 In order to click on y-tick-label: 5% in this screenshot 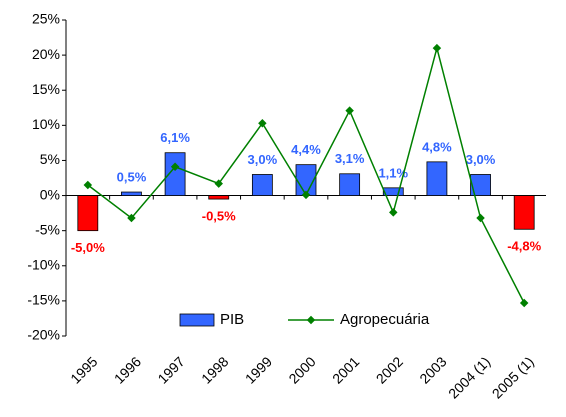, I will do `click(50, 159)`.